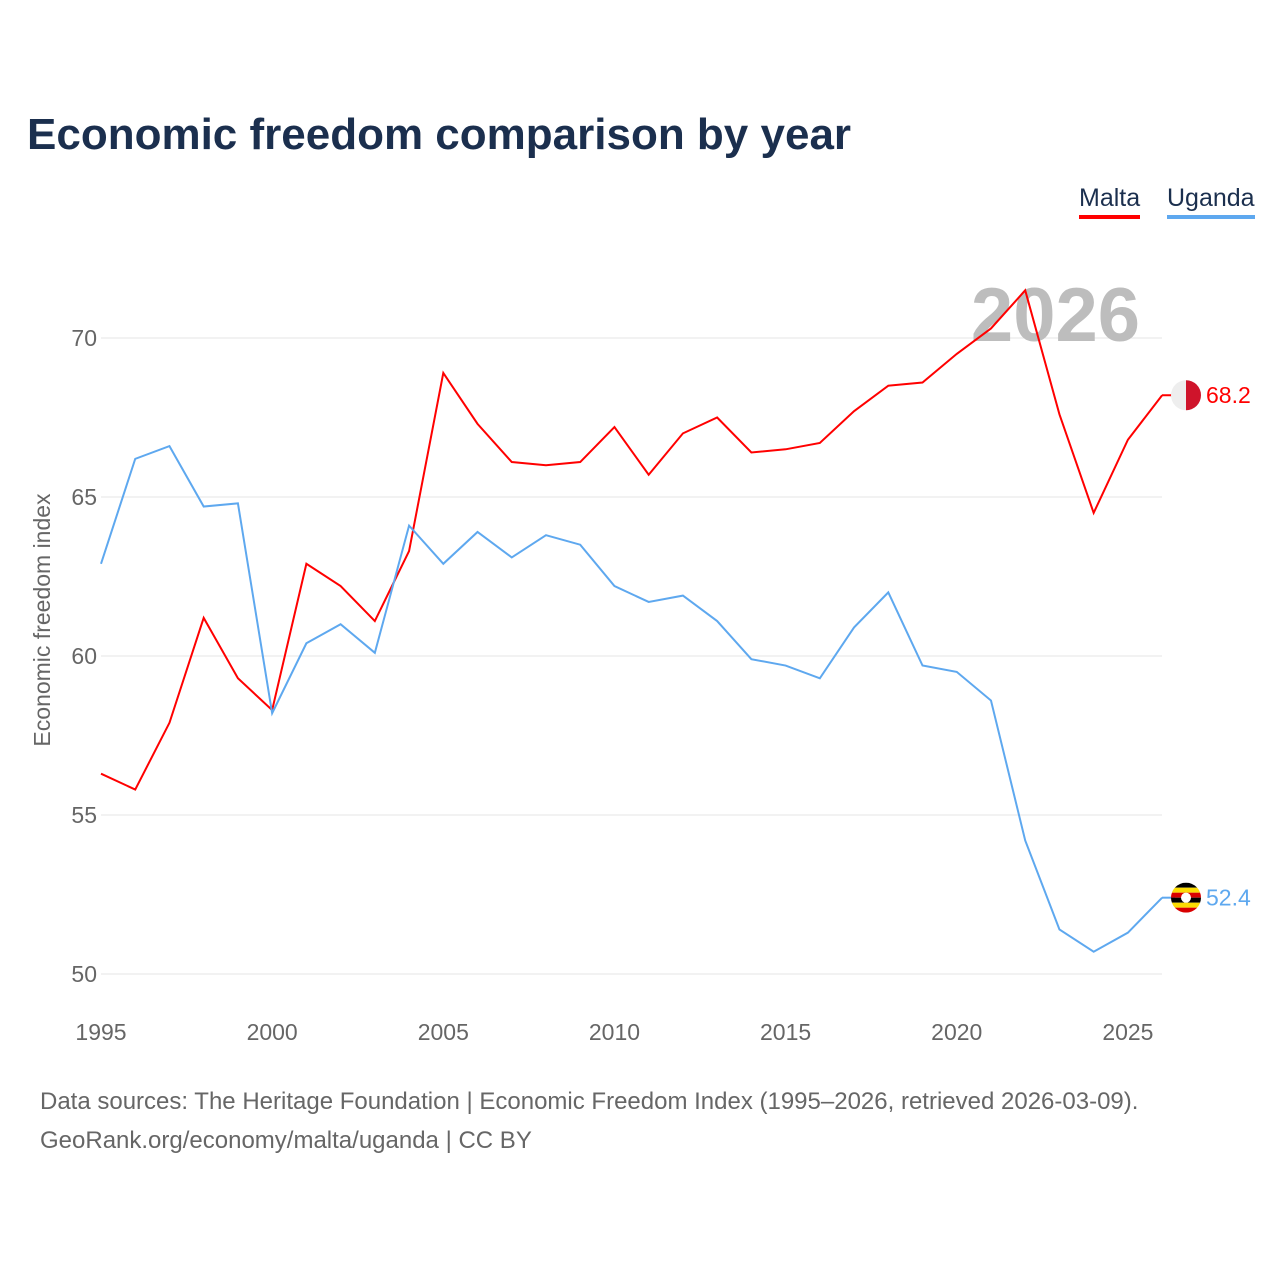 This screenshot has height=1280, width=1280. What do you see at coordinates (272, 1032) in the screenshot?
I see `x-tick-label: 2000` at bounding box center [272, 1032].